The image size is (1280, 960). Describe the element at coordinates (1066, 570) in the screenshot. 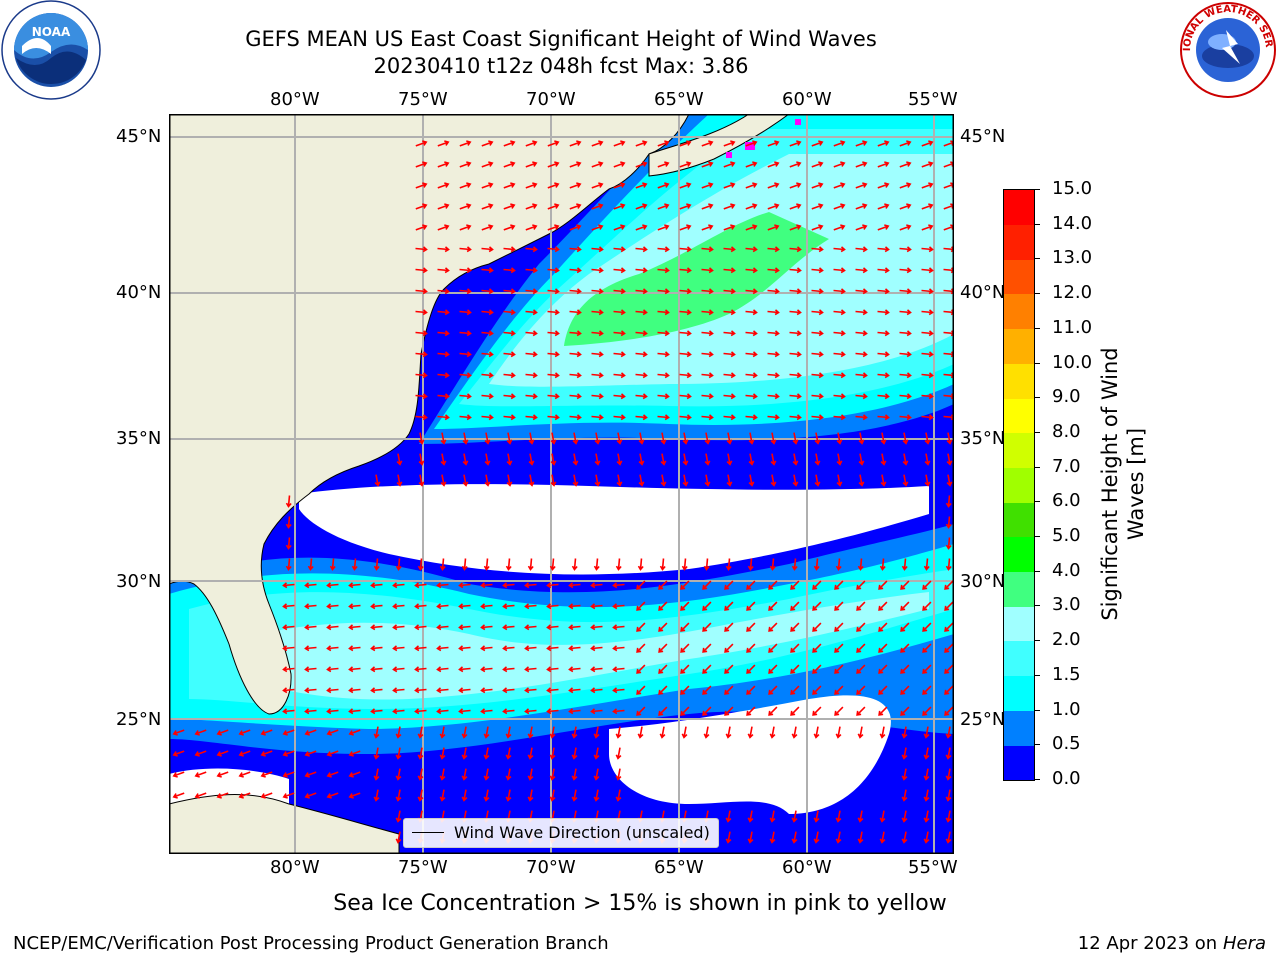

I see `colorbar-tick-label: 4.0` at that location.